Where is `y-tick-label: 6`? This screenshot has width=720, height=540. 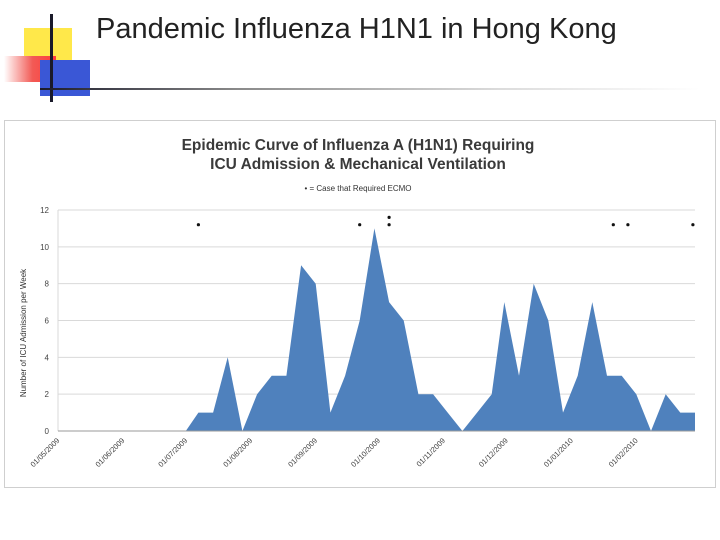
y-tick-label: 6 is located at coordinates (47, 321).